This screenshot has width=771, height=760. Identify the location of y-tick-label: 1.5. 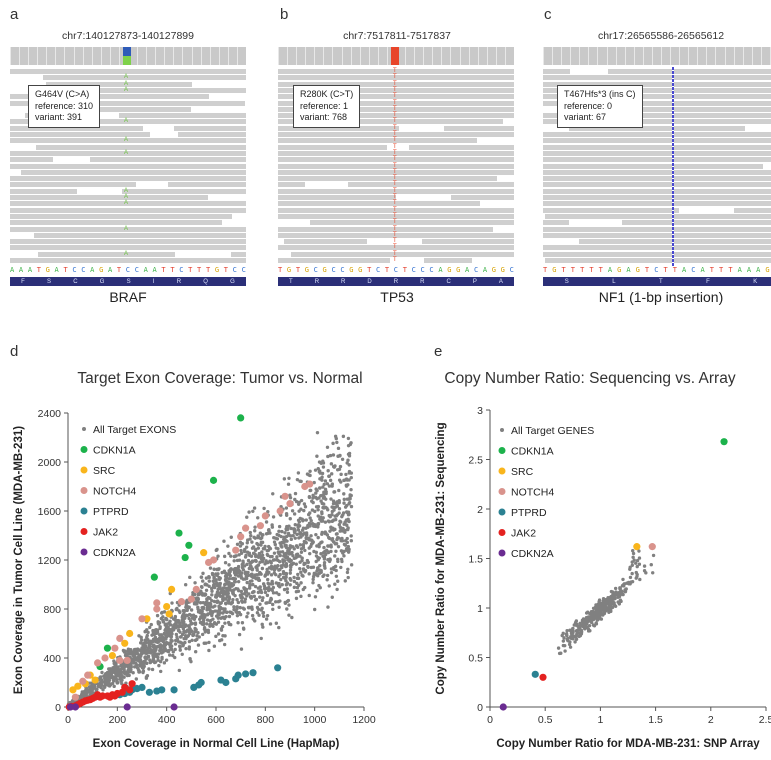
(475, 560).